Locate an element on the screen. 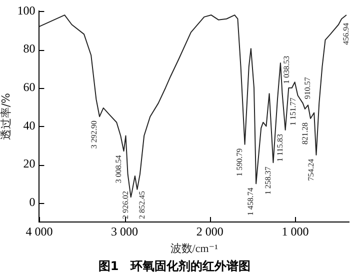 The width and height of the screenshot is (357, 276). annotation: 3 008.54 is located at coordinates (118, 169).